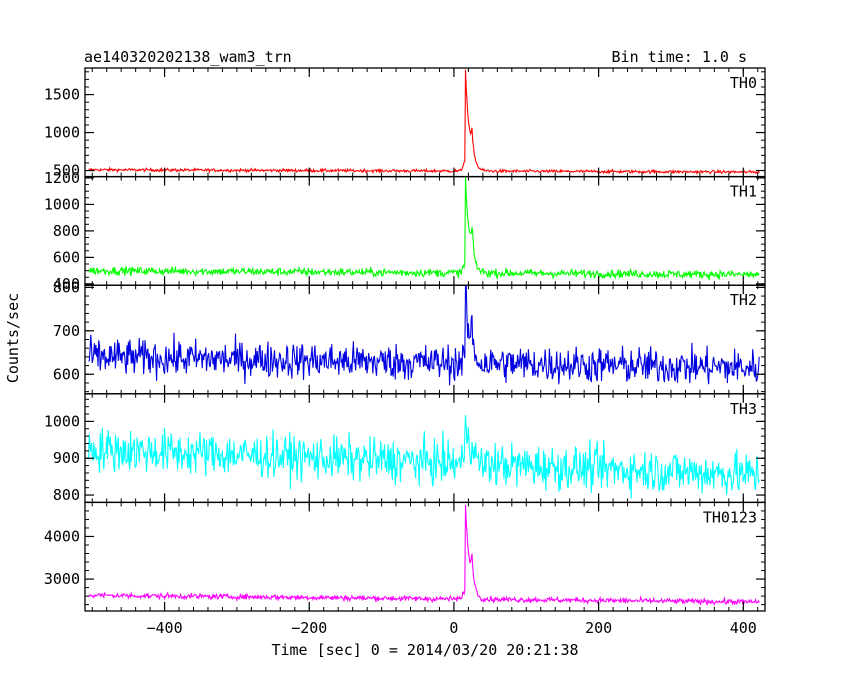  What do you see at coordinates (62, 536) in the screenshot?
I see `y-tick-label: 4000` at bounding box center [62, 536].